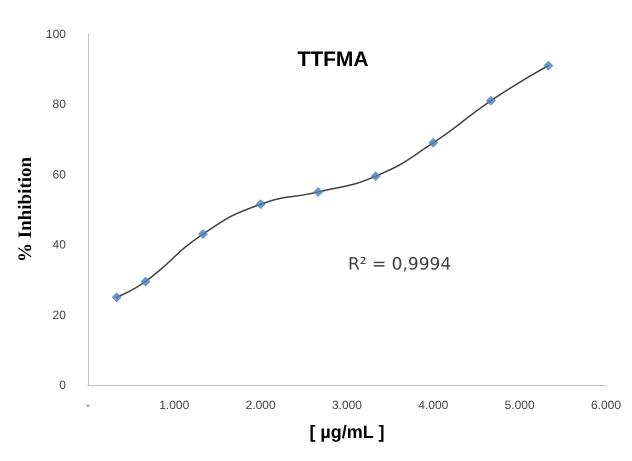 This screenshot has width=632, height=461. Describe the element at coordinates (59, 245) in the screenshot. I see `y-tick-label: 40` at that location.